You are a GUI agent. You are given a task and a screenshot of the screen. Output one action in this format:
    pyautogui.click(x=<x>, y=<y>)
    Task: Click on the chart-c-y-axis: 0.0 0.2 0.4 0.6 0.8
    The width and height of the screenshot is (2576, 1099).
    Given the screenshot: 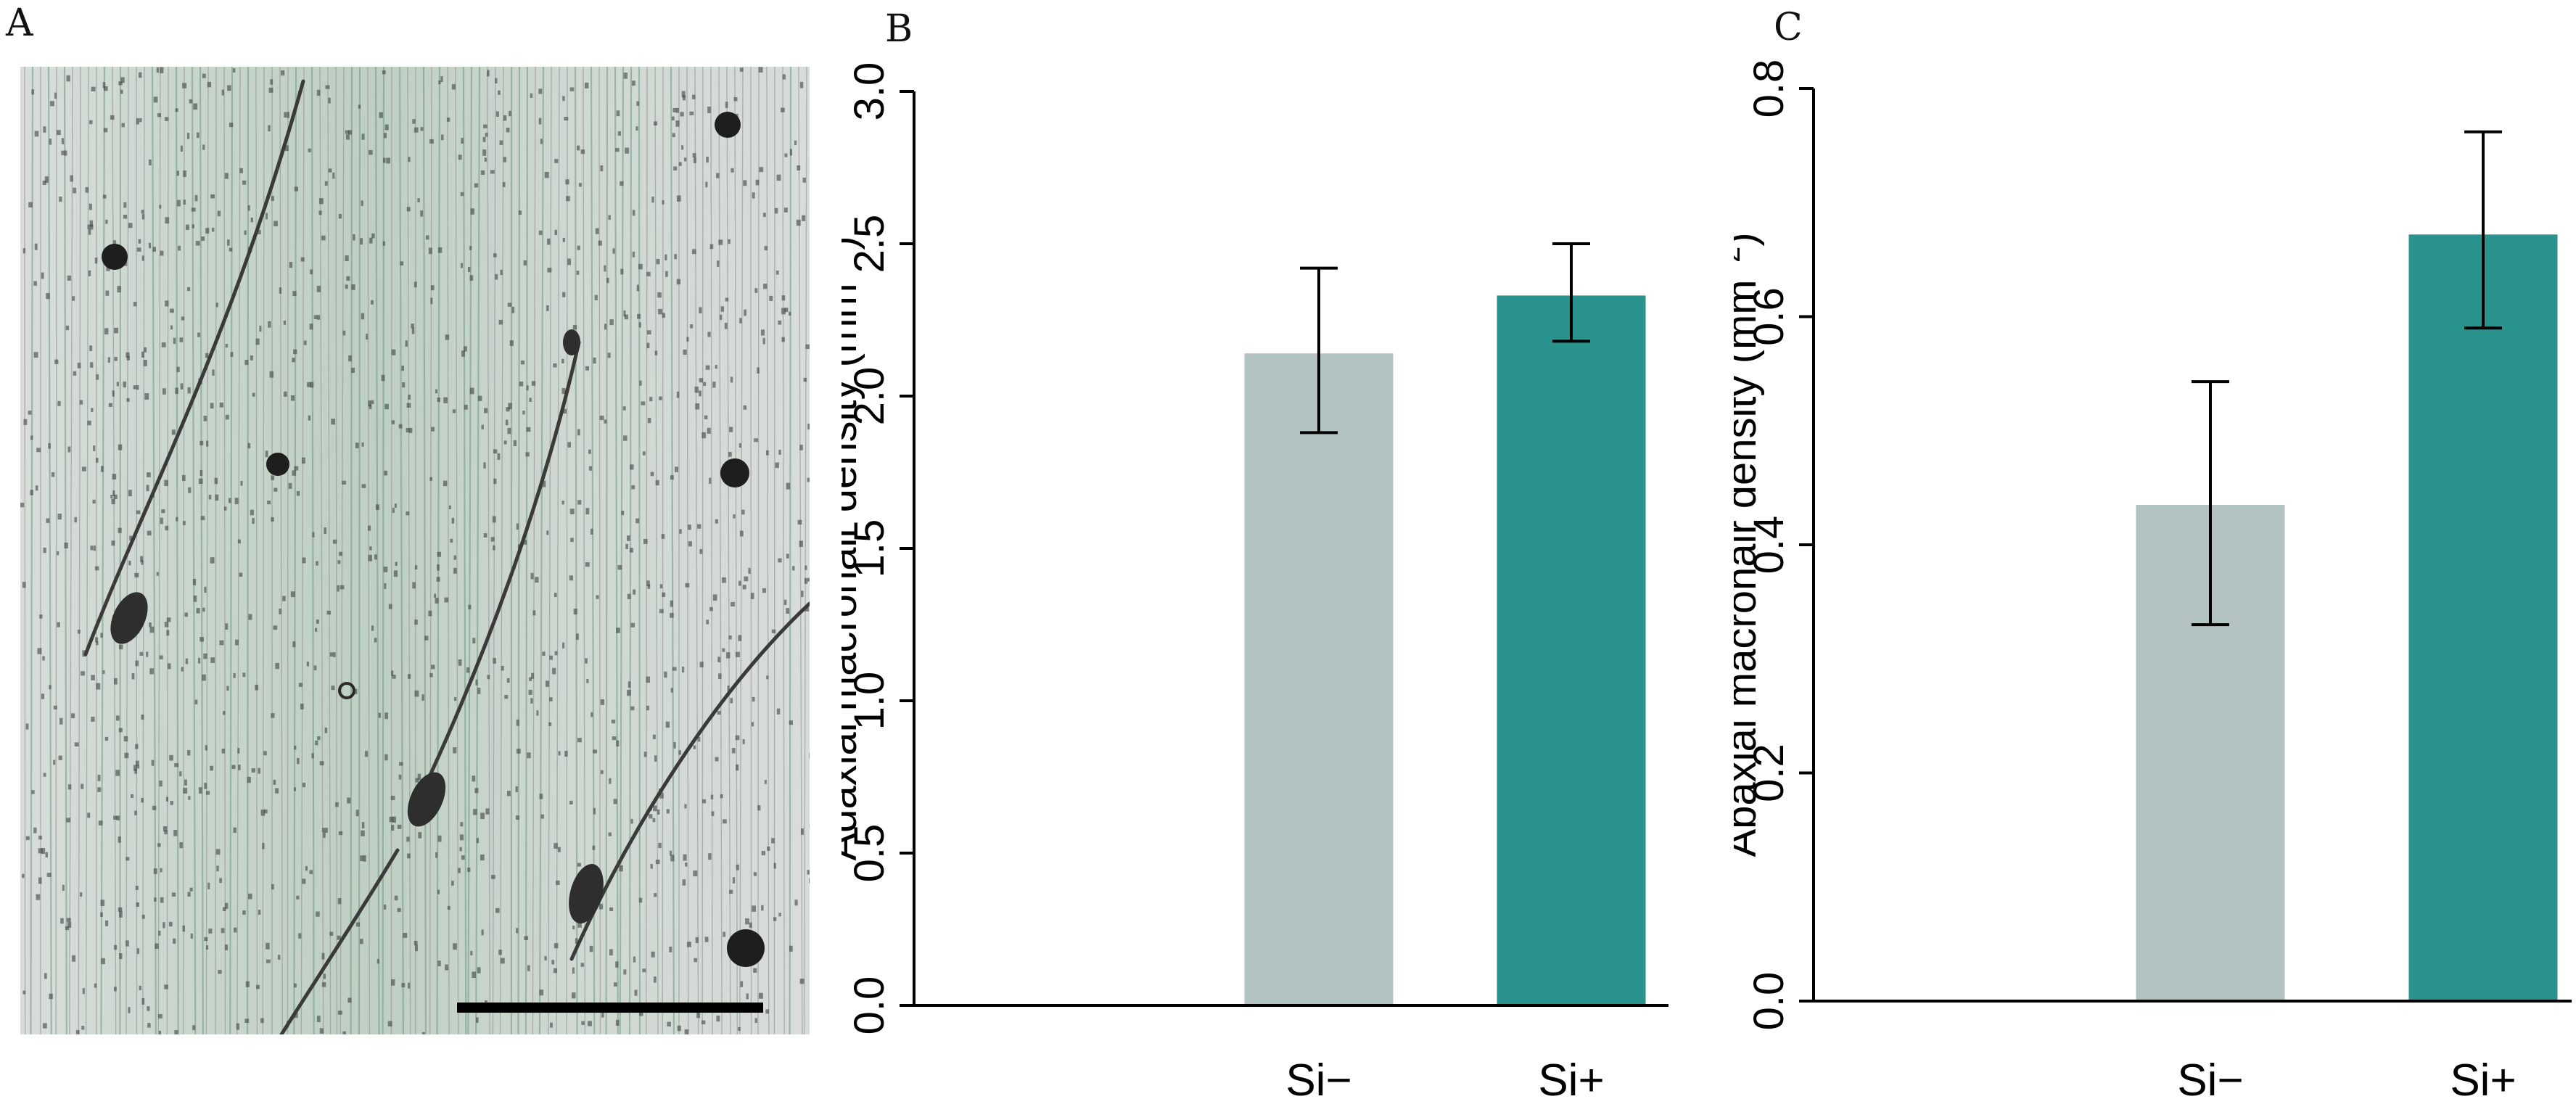 What is the action you would take?
    pyautogui.click(x=1780, y=545)
    